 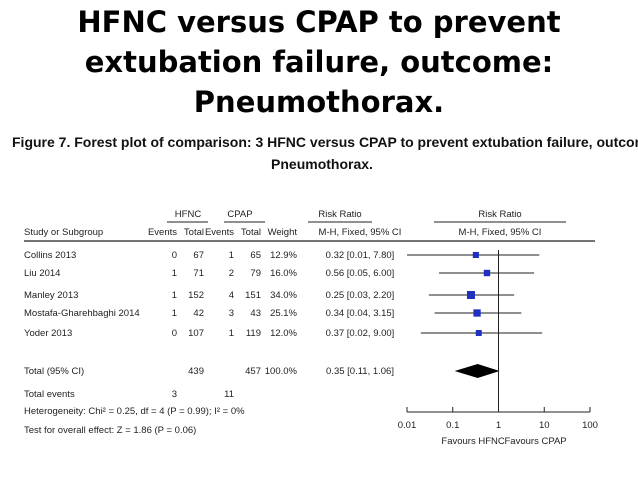 I want to click on pooled-estimate-diamond, so click(x=477, y=371).